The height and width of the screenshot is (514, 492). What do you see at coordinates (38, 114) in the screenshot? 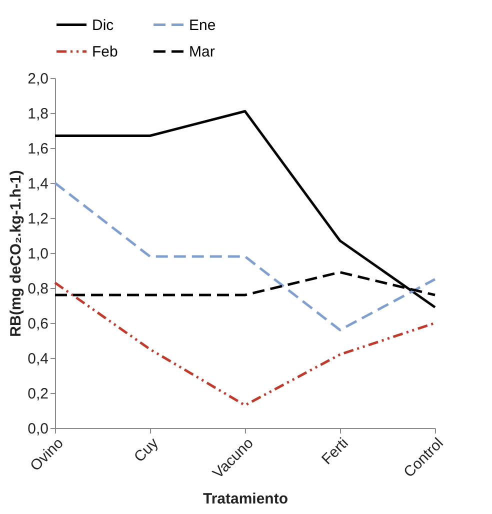
I see `y-tick-label: 1,8` at bounding box center [38, 114].